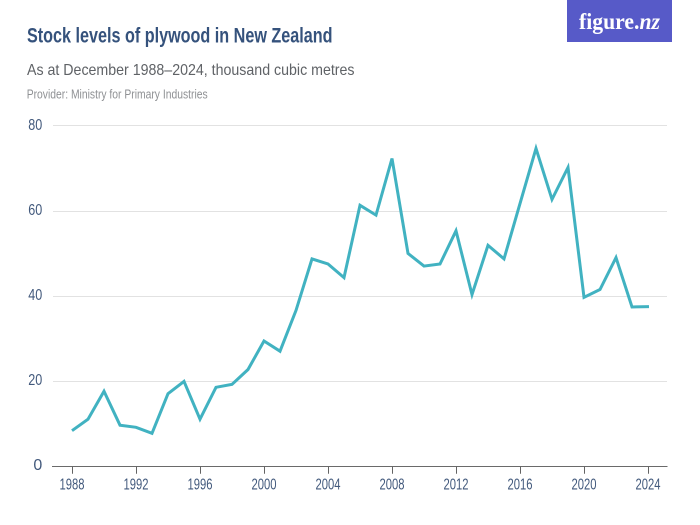 This screenshot has height=525, width=700. Describe the element at coordinates (37, 465) in the screenshot. I see `svg-text: 0` at that location.